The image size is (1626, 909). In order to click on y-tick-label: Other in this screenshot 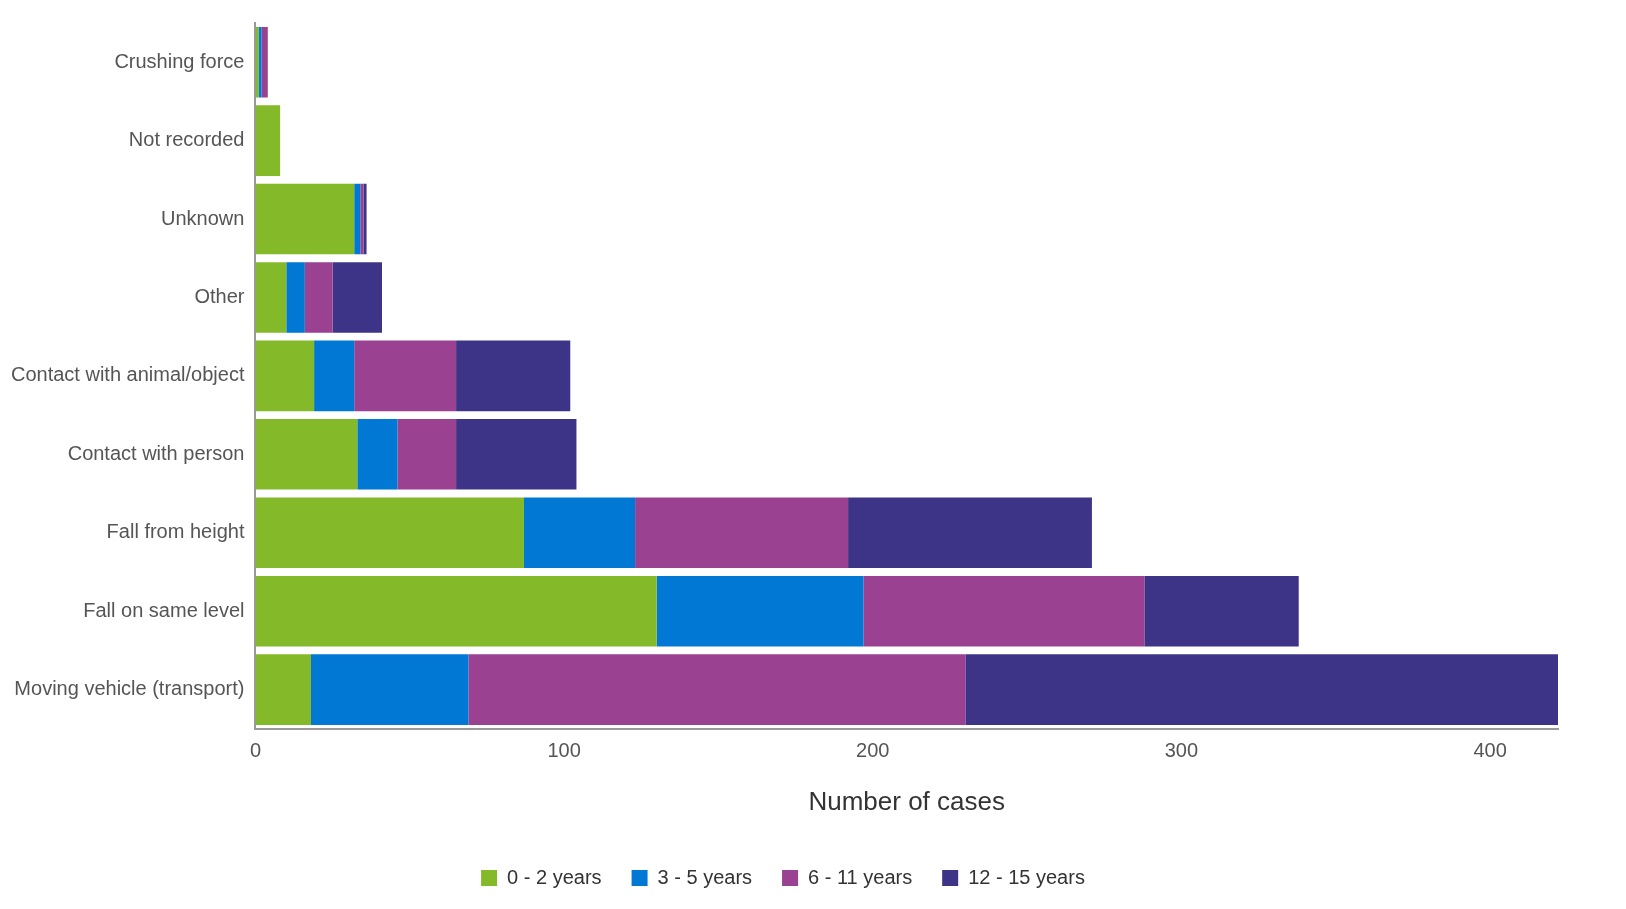, I will do `click(219, 295)`.